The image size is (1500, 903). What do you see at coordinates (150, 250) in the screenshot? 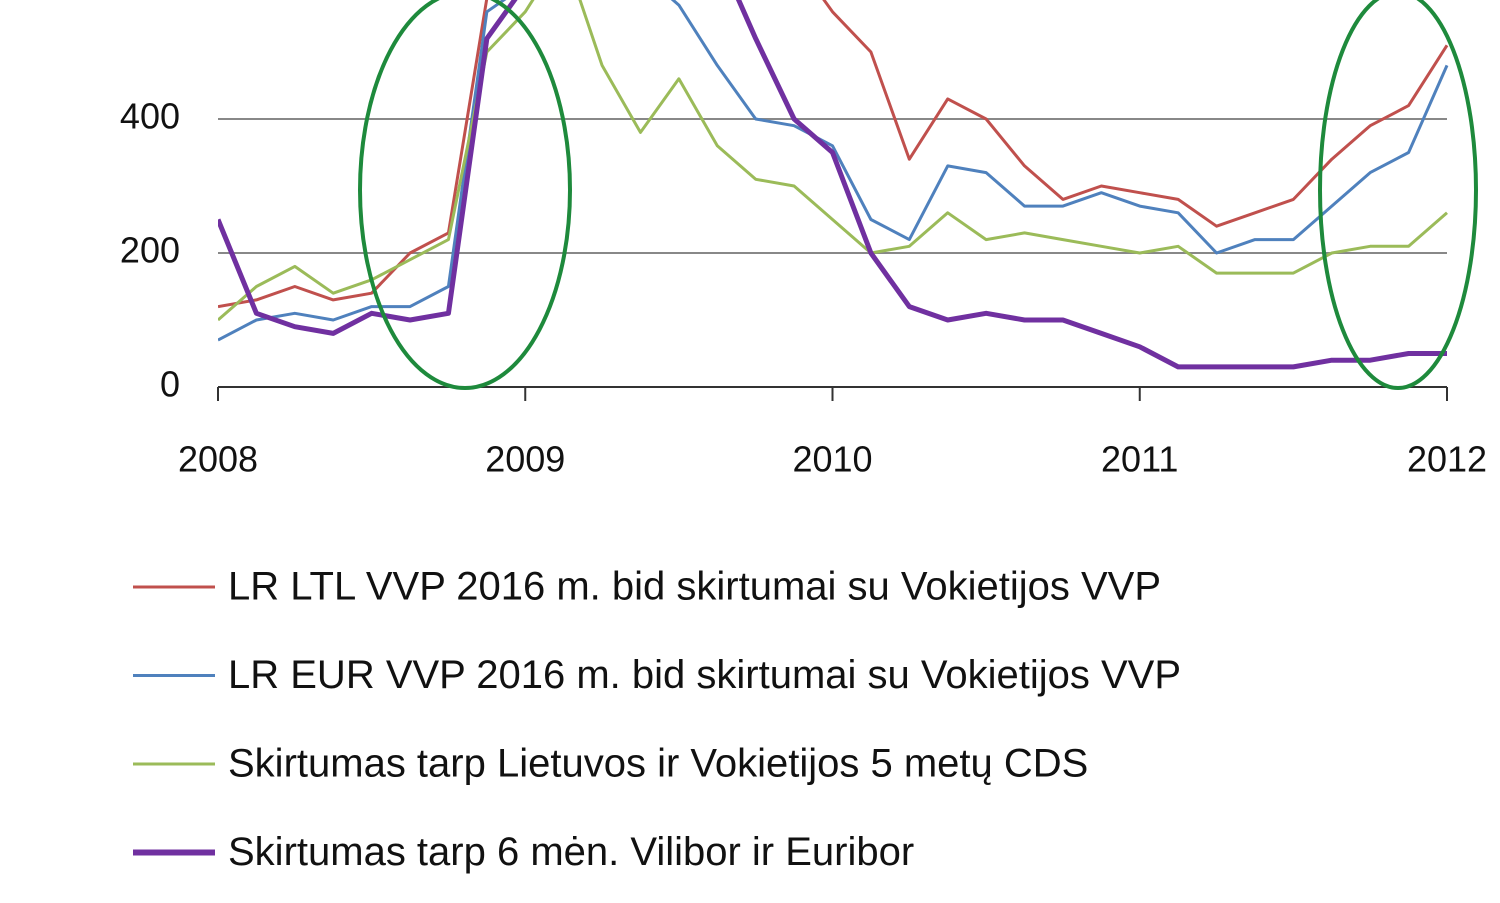
I see `y-tick-label: 200` at bounding box center [150, 250].